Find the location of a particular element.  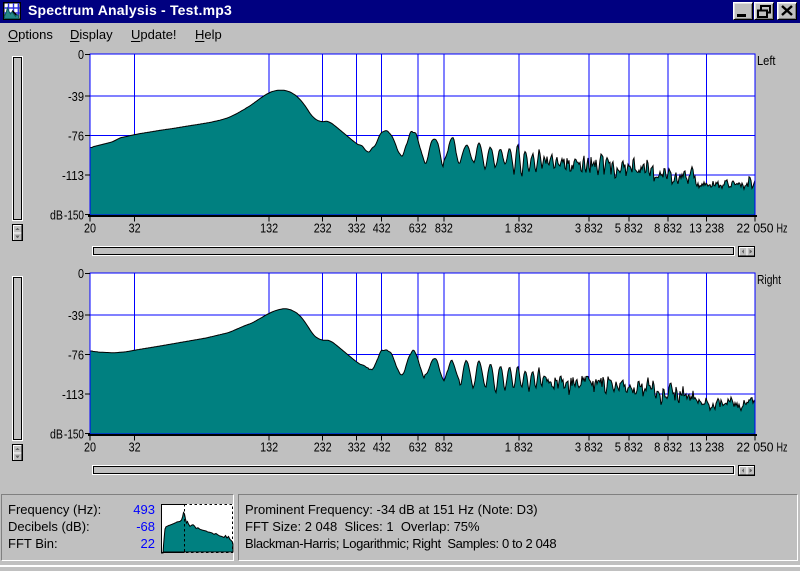

svg-text: Right is located at coordinates (769, 279).